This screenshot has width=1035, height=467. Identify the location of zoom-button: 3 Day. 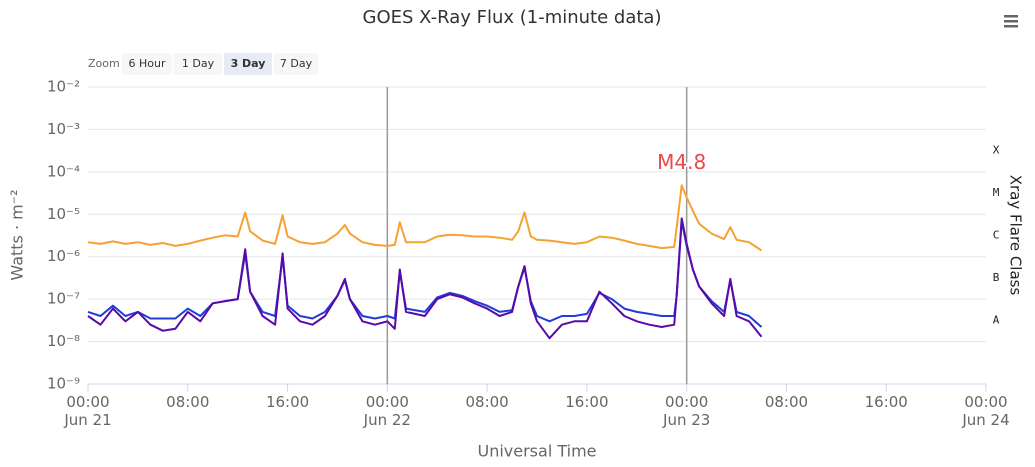
(248, 64).